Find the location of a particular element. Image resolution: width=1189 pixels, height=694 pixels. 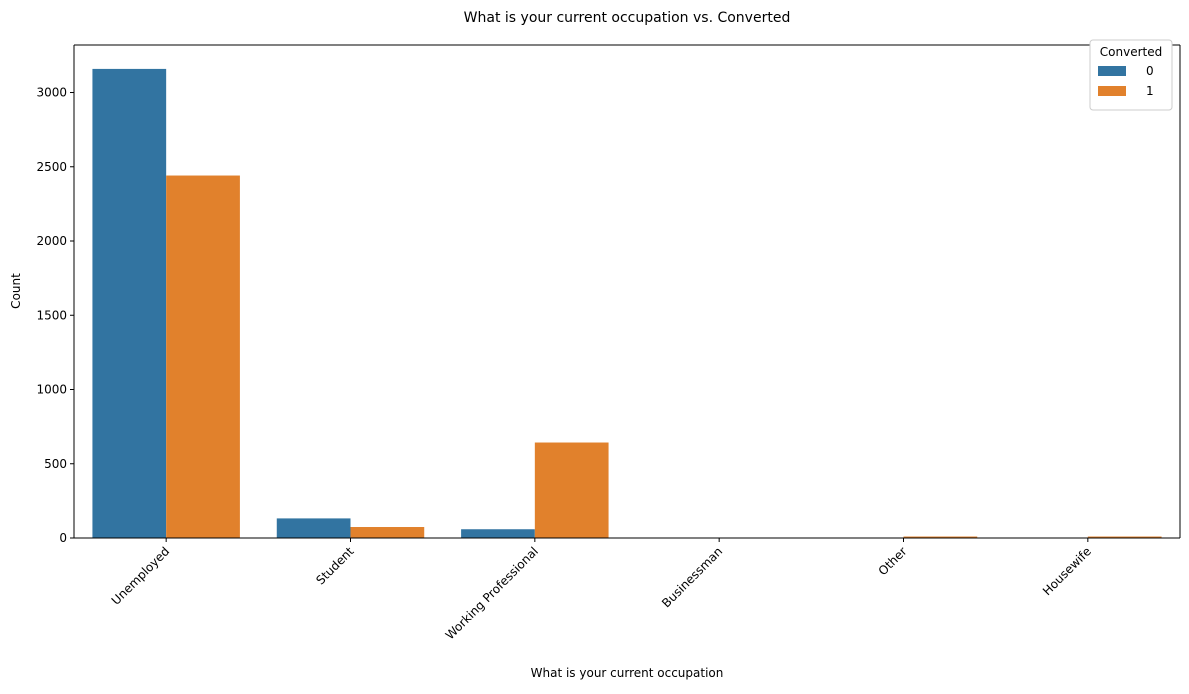

y-tick-label: 1500 is located at coordinates (51, 315).